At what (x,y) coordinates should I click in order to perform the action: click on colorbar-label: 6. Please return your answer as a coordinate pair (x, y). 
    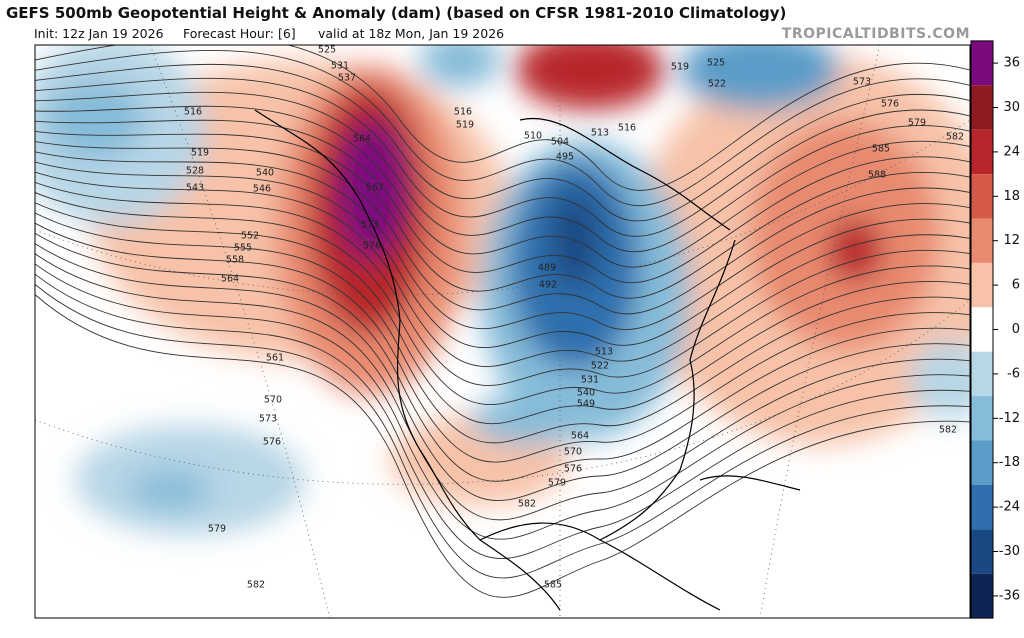
    Looking at the image, I should click on (1016, 285).